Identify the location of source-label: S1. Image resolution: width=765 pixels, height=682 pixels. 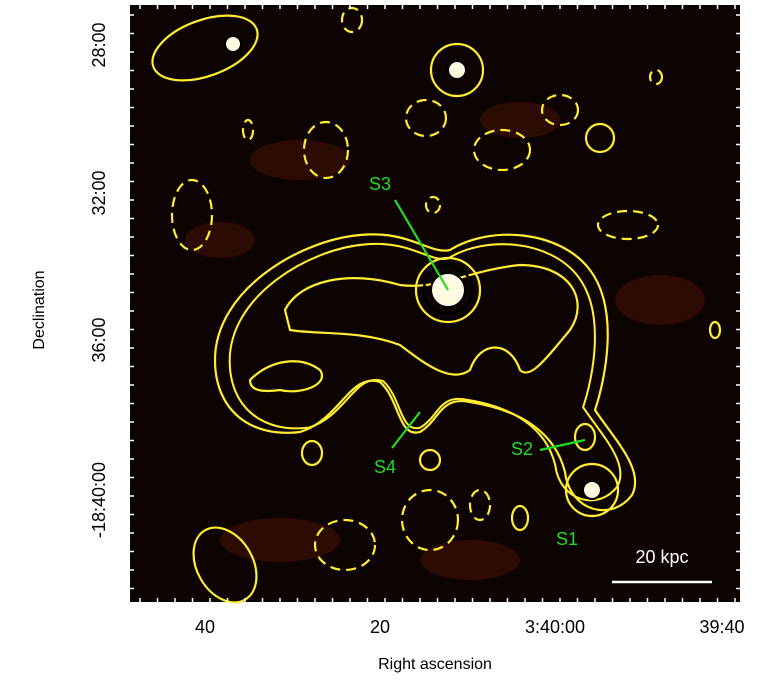
(567, 539).